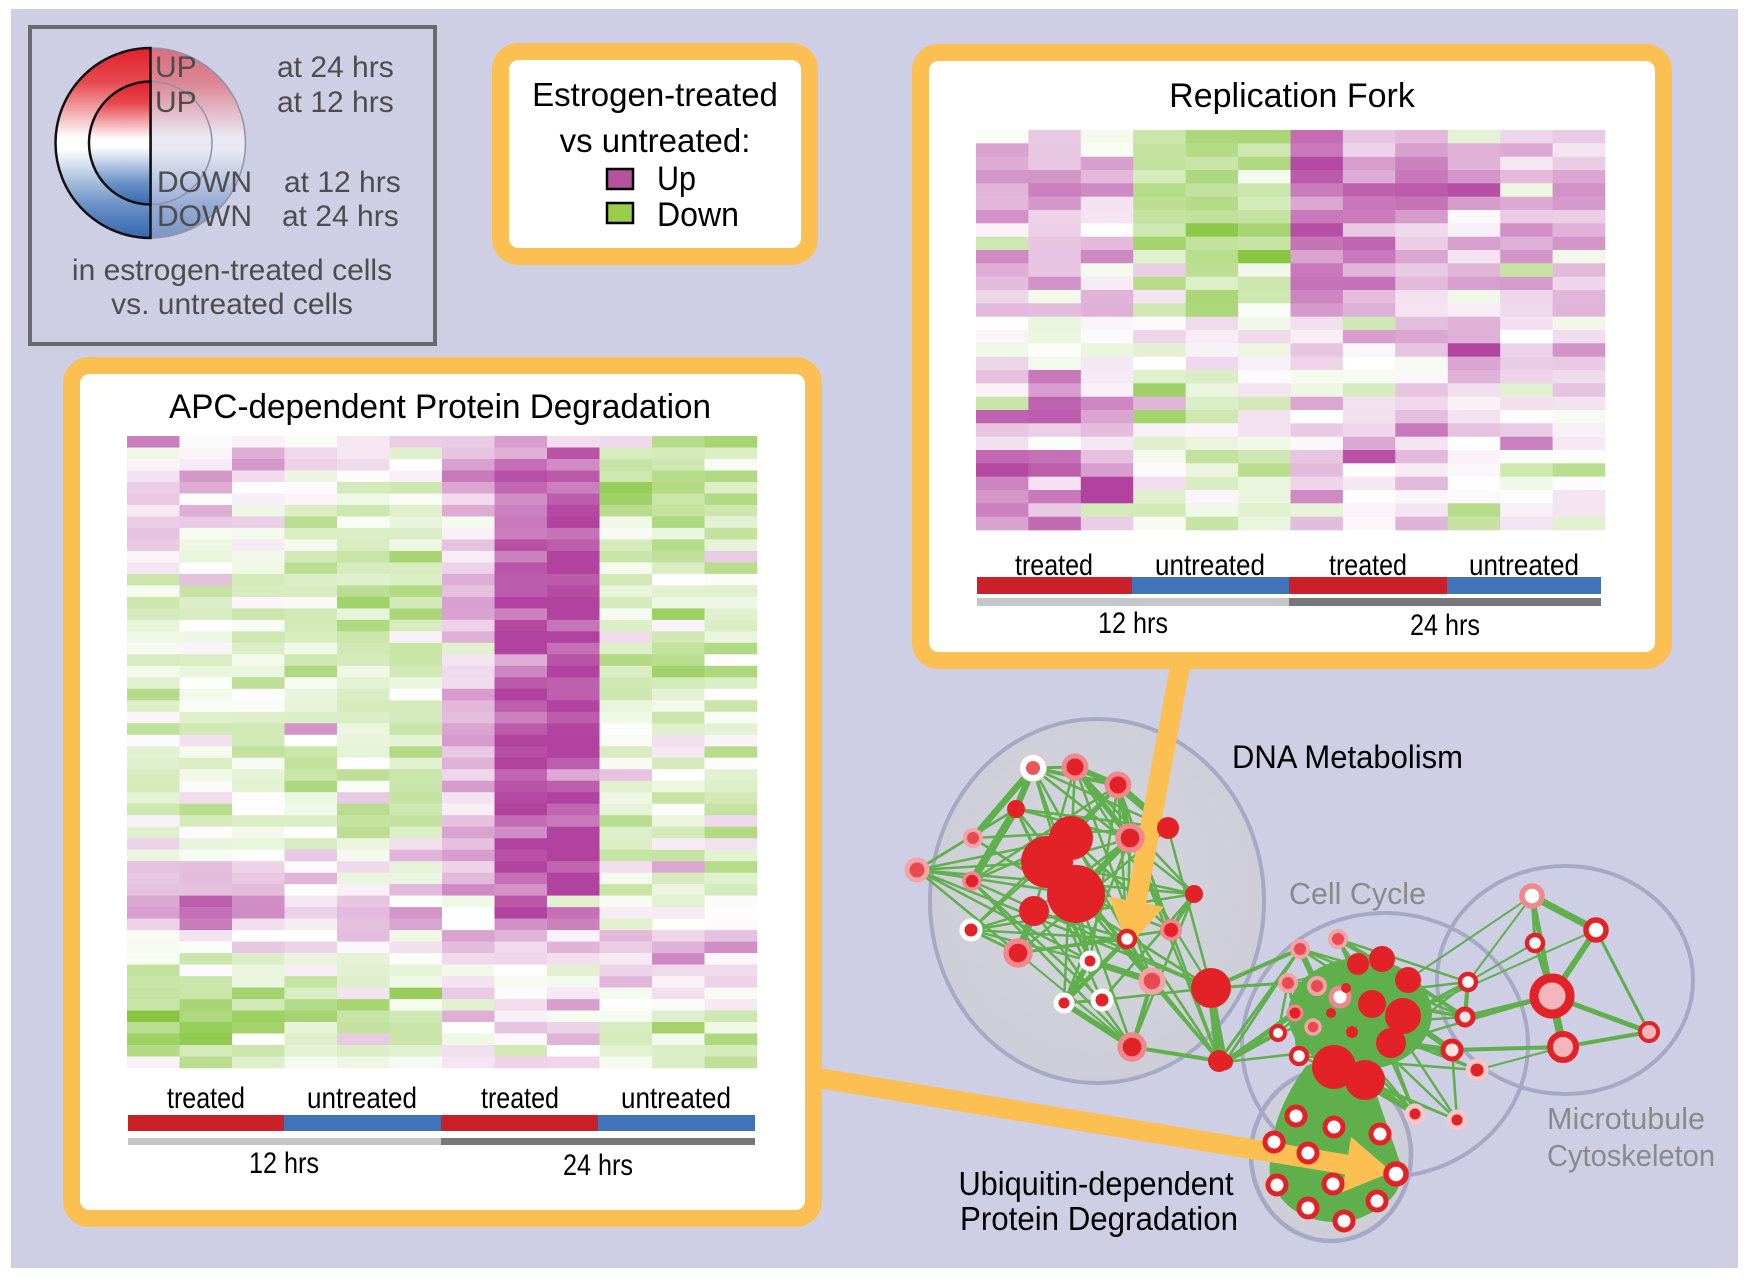 The width and height of the screenshot is (1750, 1284). Describe the element at coordinates (232, 270) in the screenshot. I see `svg-text: in estrogen-treated cells` at that location.